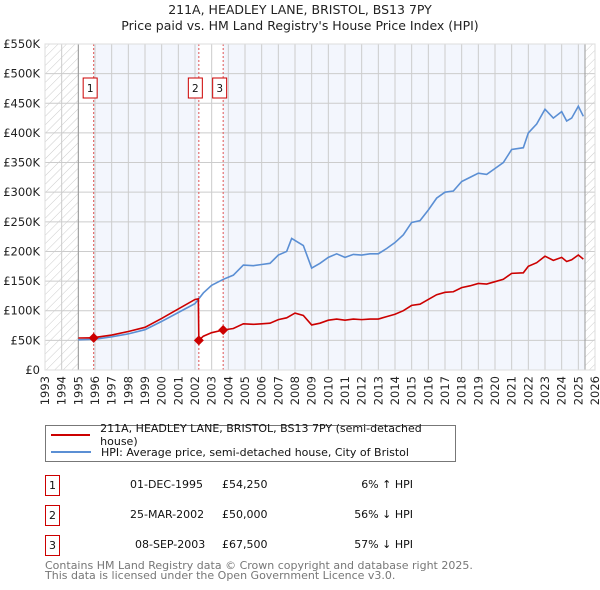  I want to click on chart-title: 211A, HEADLEY LANE, BRISTOL, BS13 7PY, so click(300, 9).